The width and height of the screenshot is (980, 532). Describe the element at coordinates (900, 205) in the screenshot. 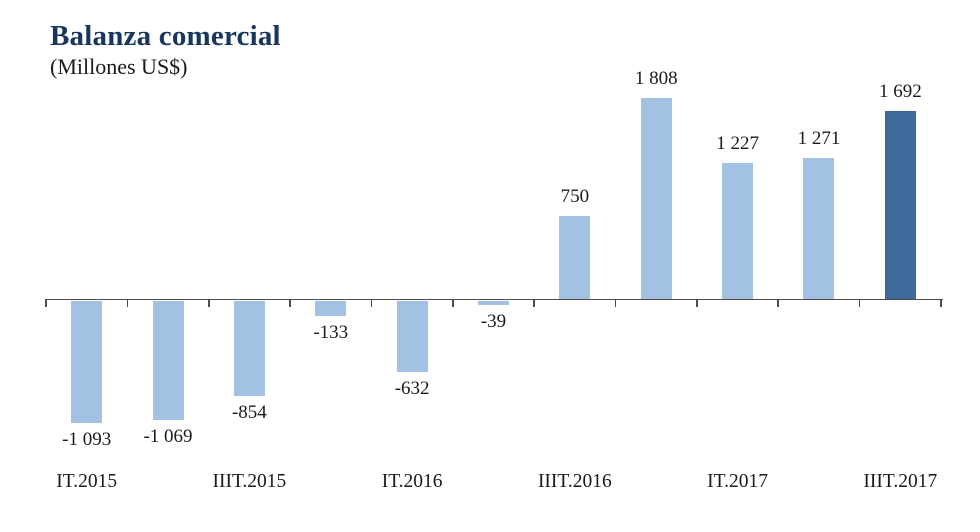

I see `bar-IIIT.2017` at that location.